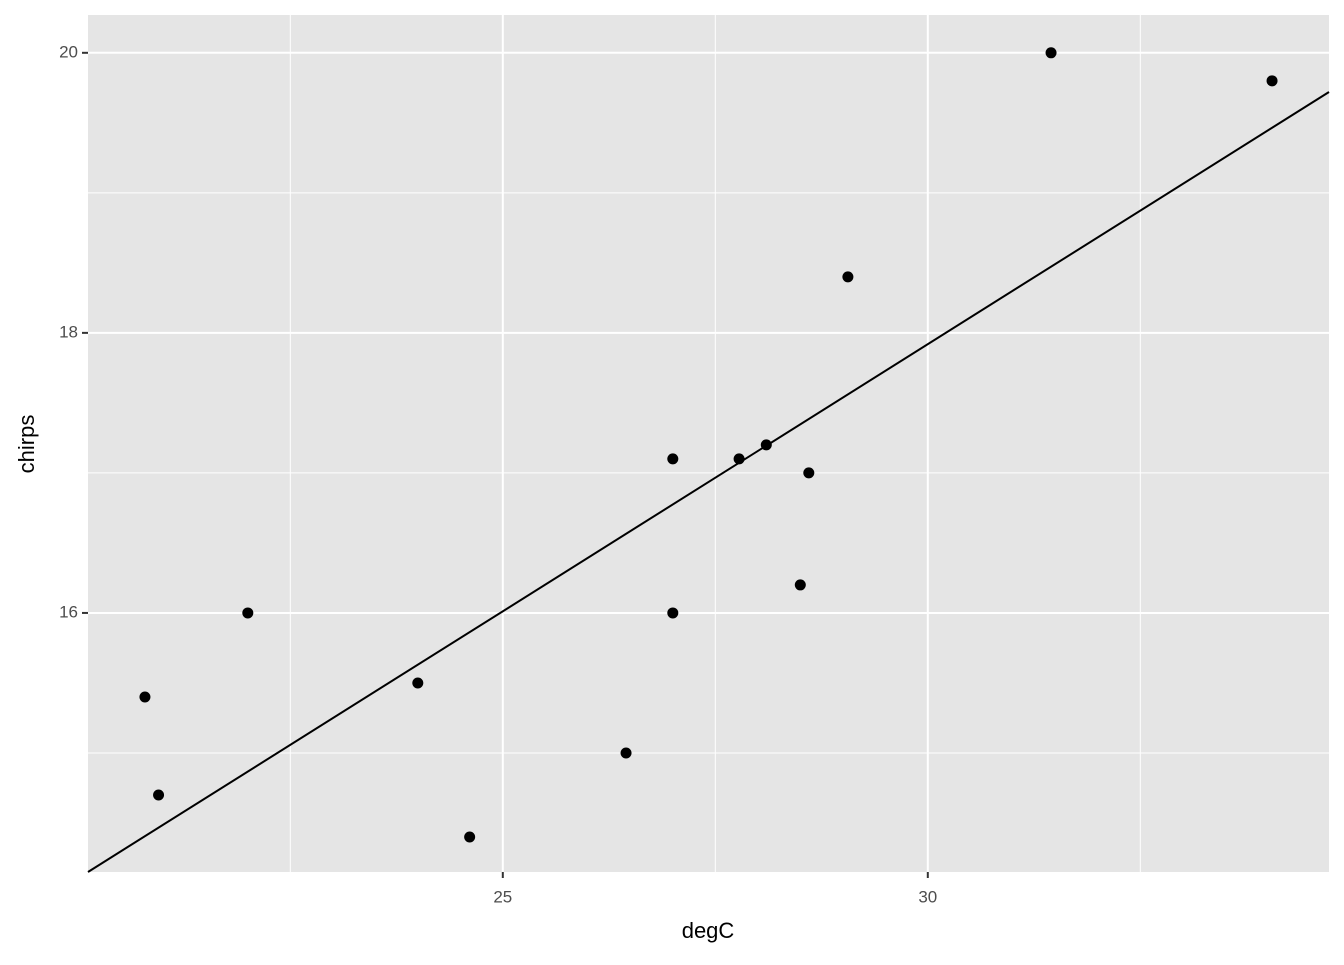 Image resolution: width=1344 pixels, height=965 pixels. What do you see at coordinates (502, 896) in the screenshot?
I see `x-tick-label: 25` at bounding box center [502, 896].